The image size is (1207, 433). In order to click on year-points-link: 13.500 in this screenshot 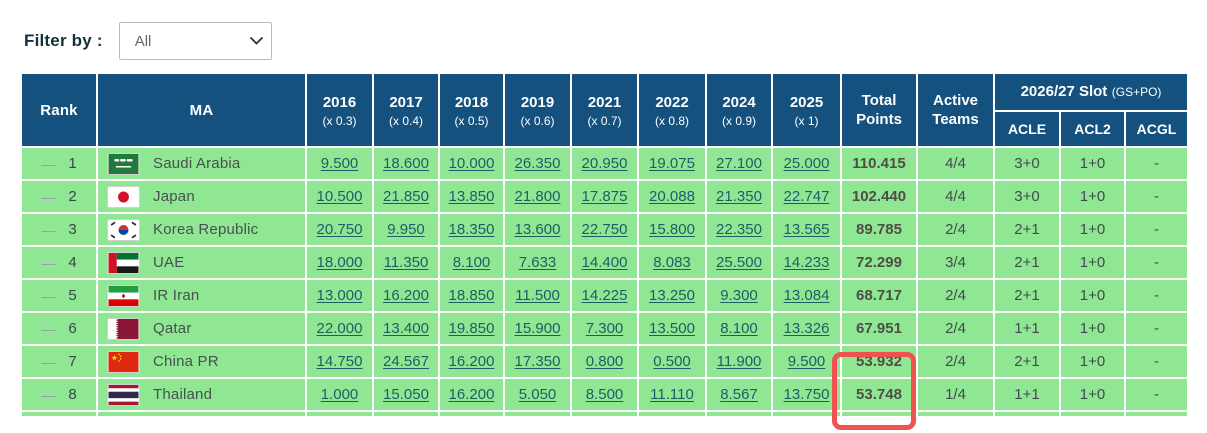, I will do `click(672, 328)`.